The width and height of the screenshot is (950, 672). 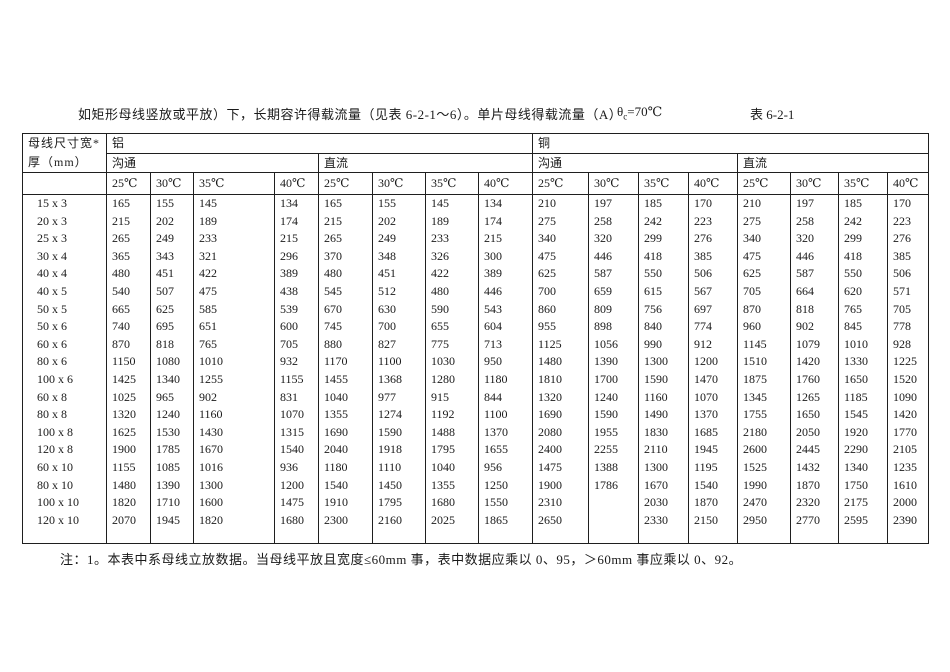 I want to click on current-value: 1320, so click(x=561, y=397).